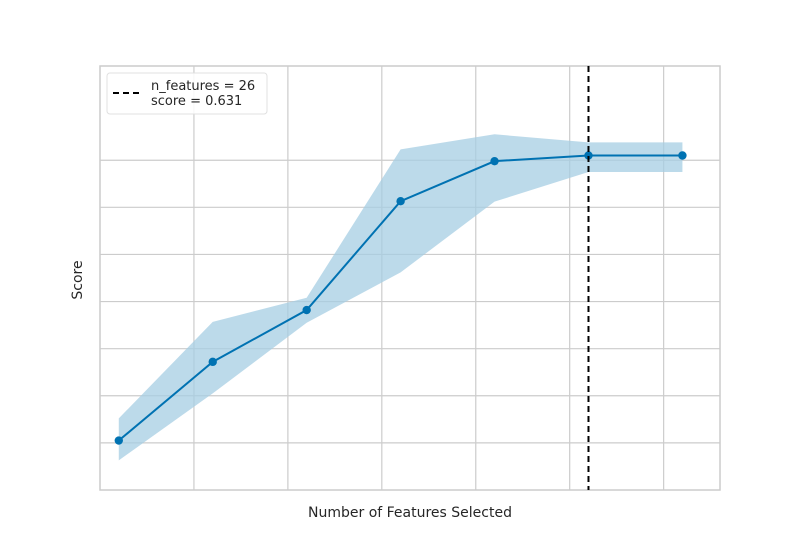  I want to click on y-axis-label: Score, so click(78, 279).